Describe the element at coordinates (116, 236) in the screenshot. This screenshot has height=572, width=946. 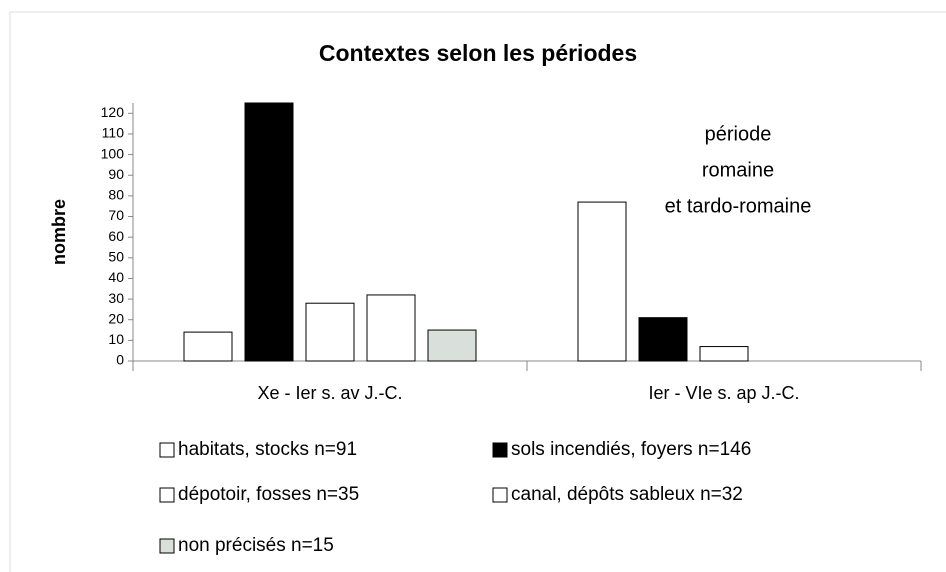
I see `y-tick-label: 60` at that location.